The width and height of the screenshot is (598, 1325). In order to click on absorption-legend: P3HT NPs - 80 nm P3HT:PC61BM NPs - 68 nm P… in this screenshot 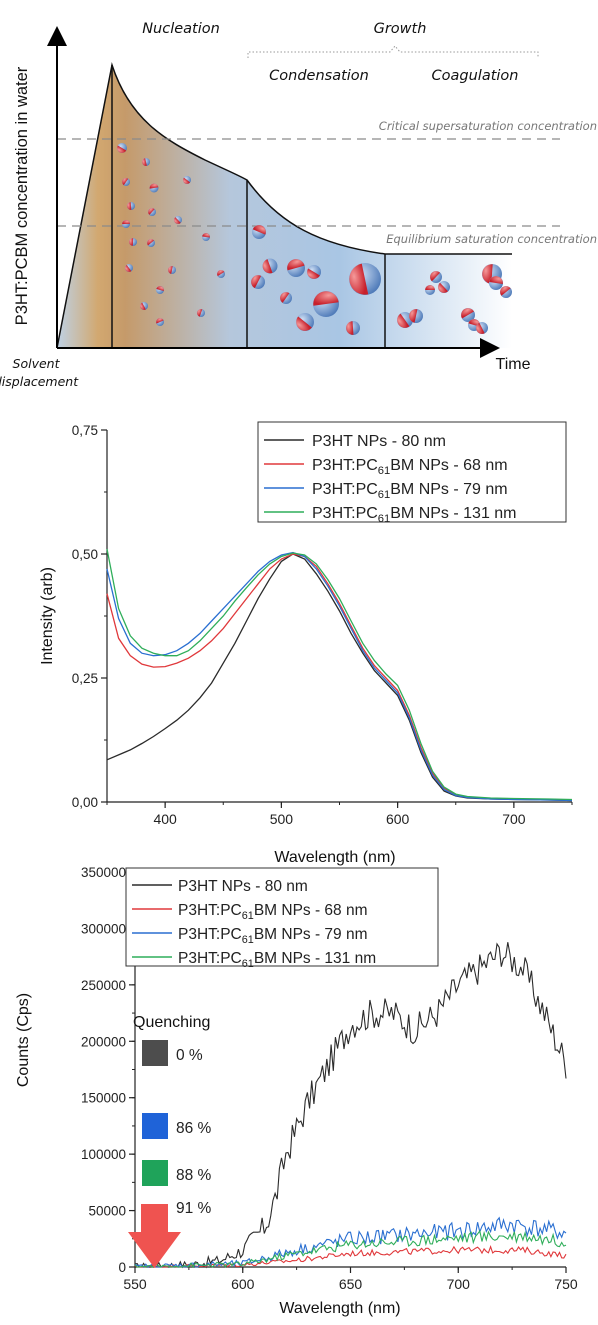, I will do `click(412, 473)`.